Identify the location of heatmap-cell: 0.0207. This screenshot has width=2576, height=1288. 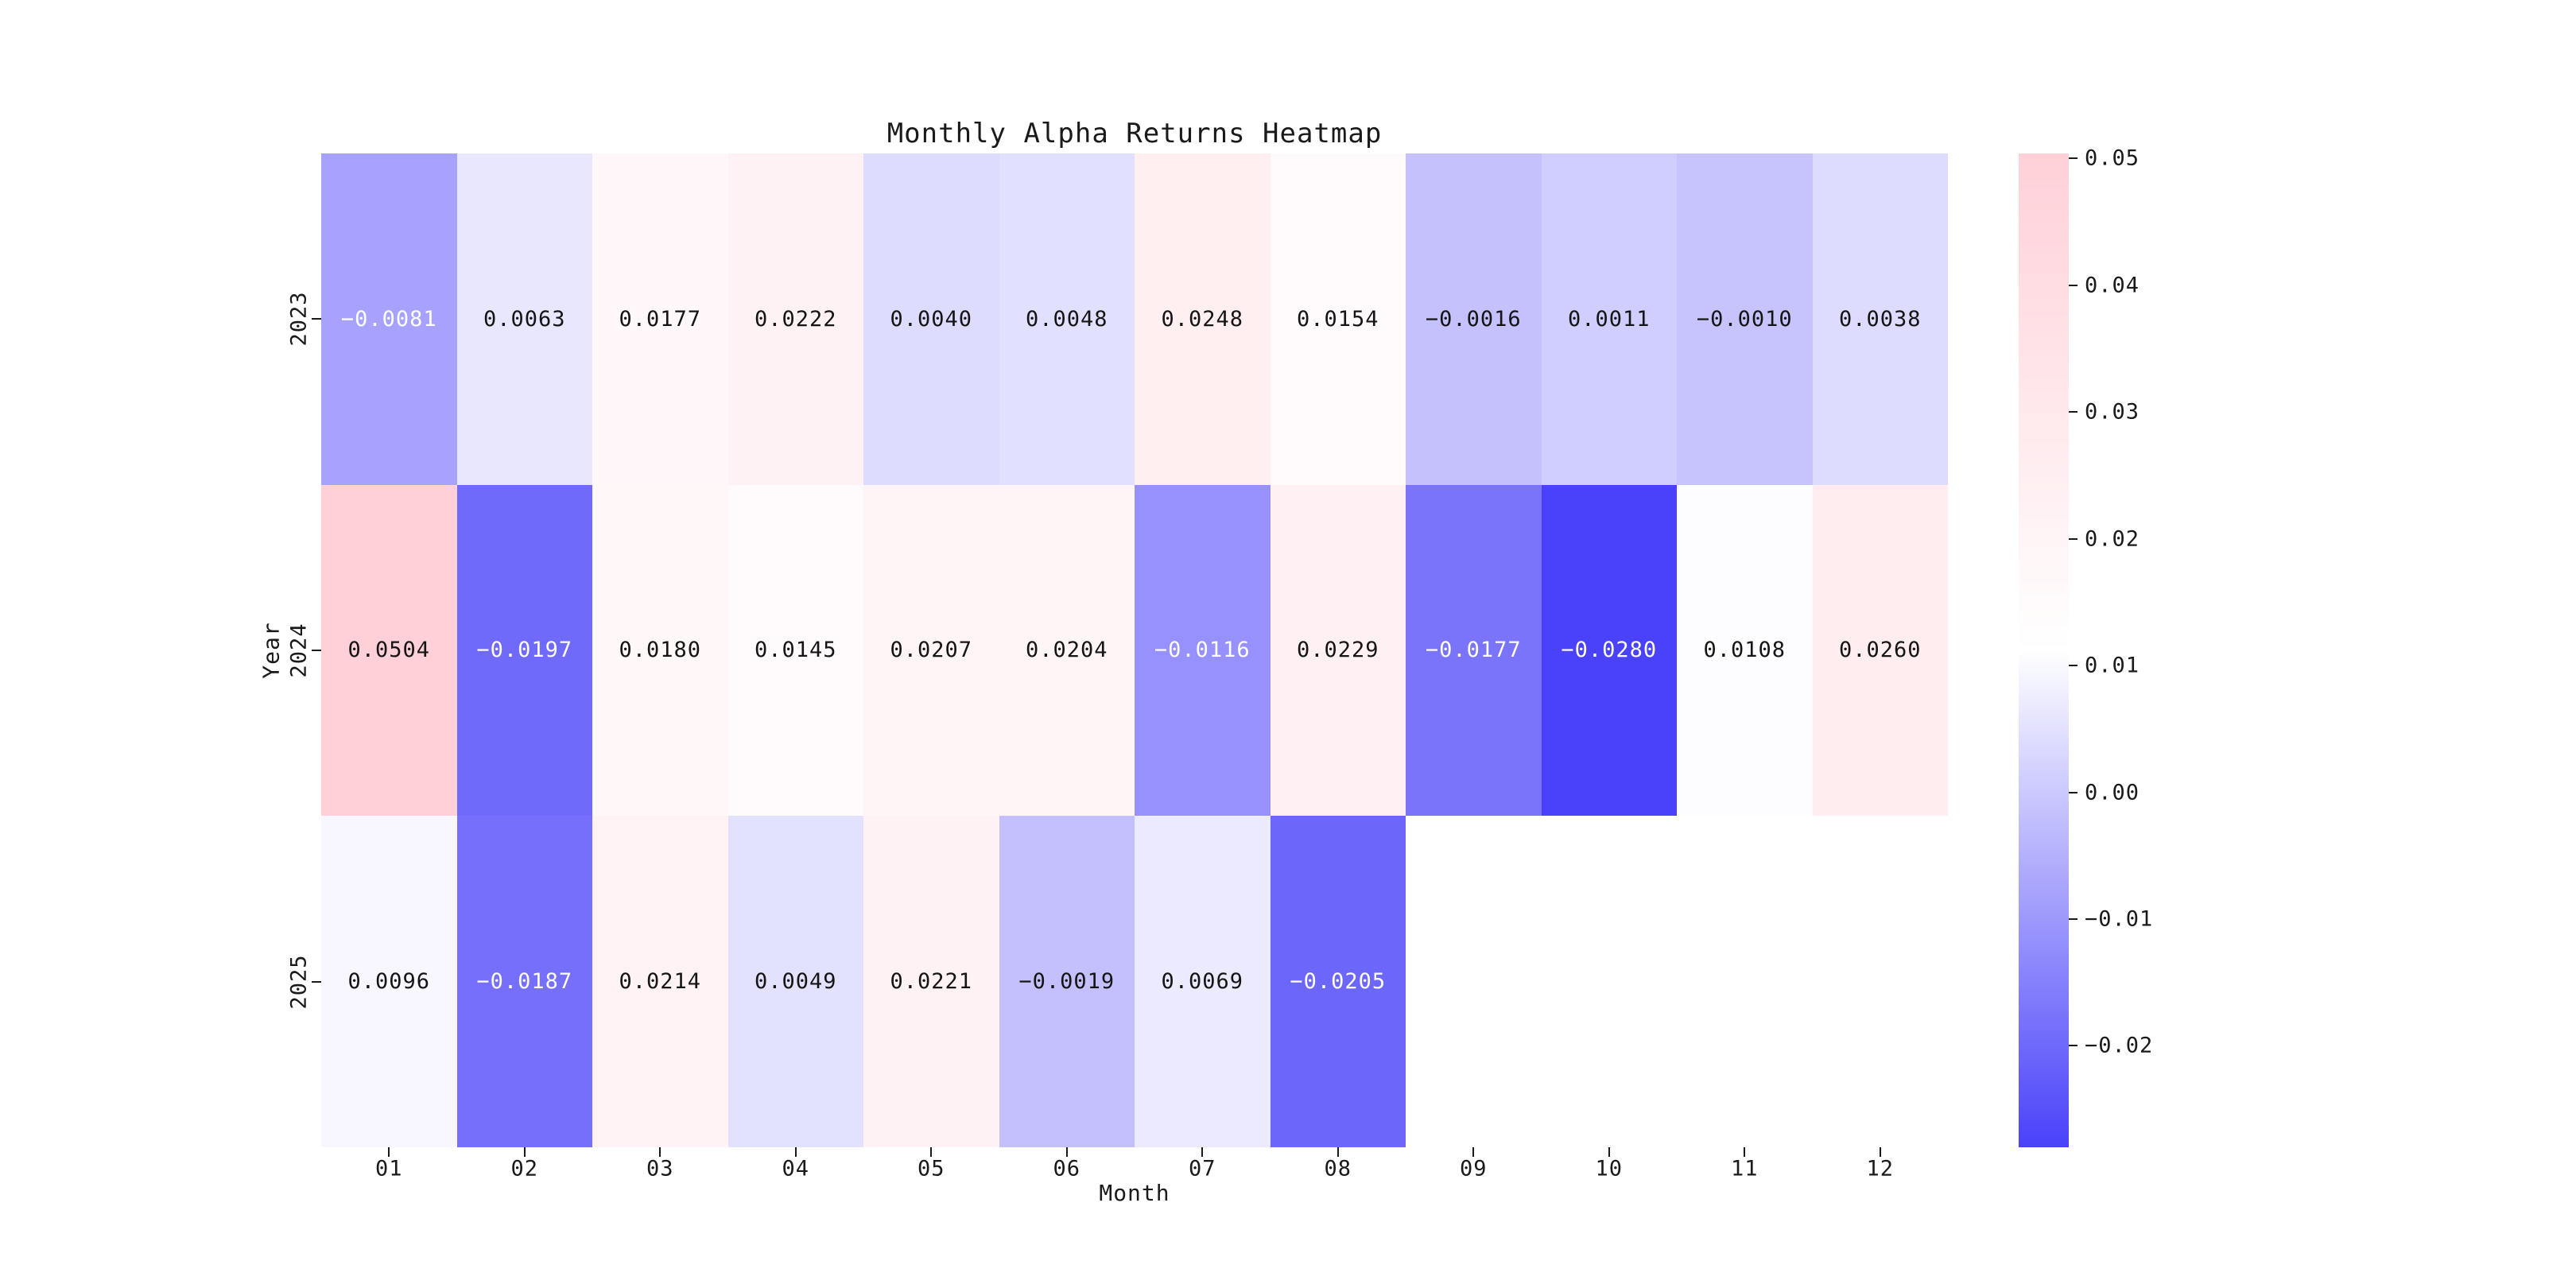
(931, 650).